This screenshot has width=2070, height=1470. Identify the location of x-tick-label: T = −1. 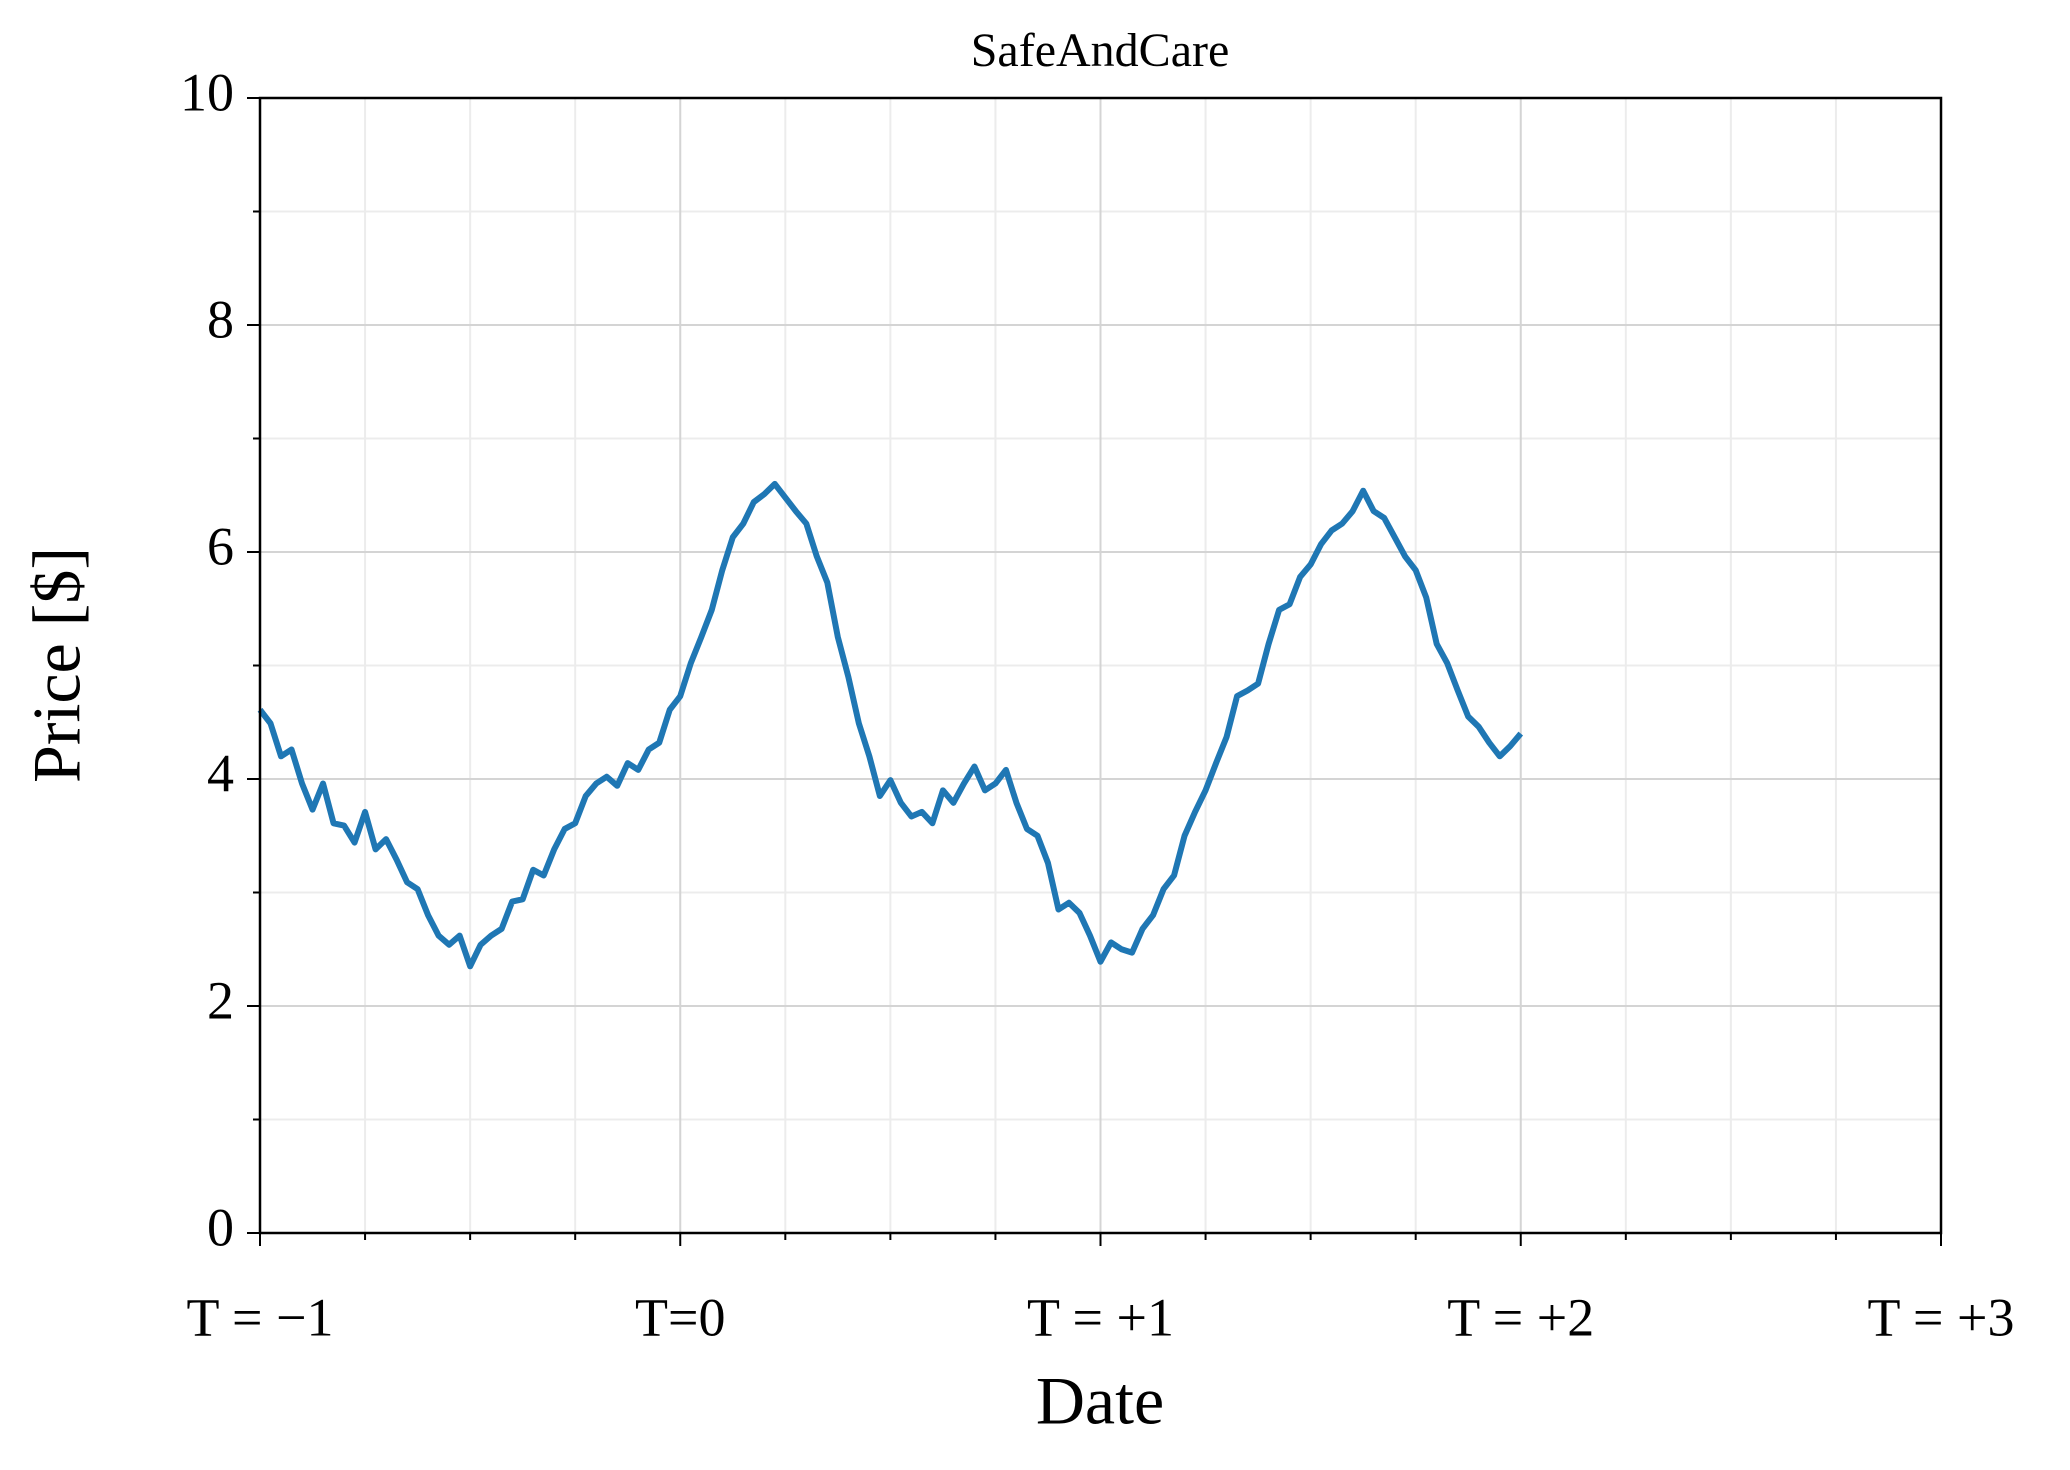
(260, 1317).